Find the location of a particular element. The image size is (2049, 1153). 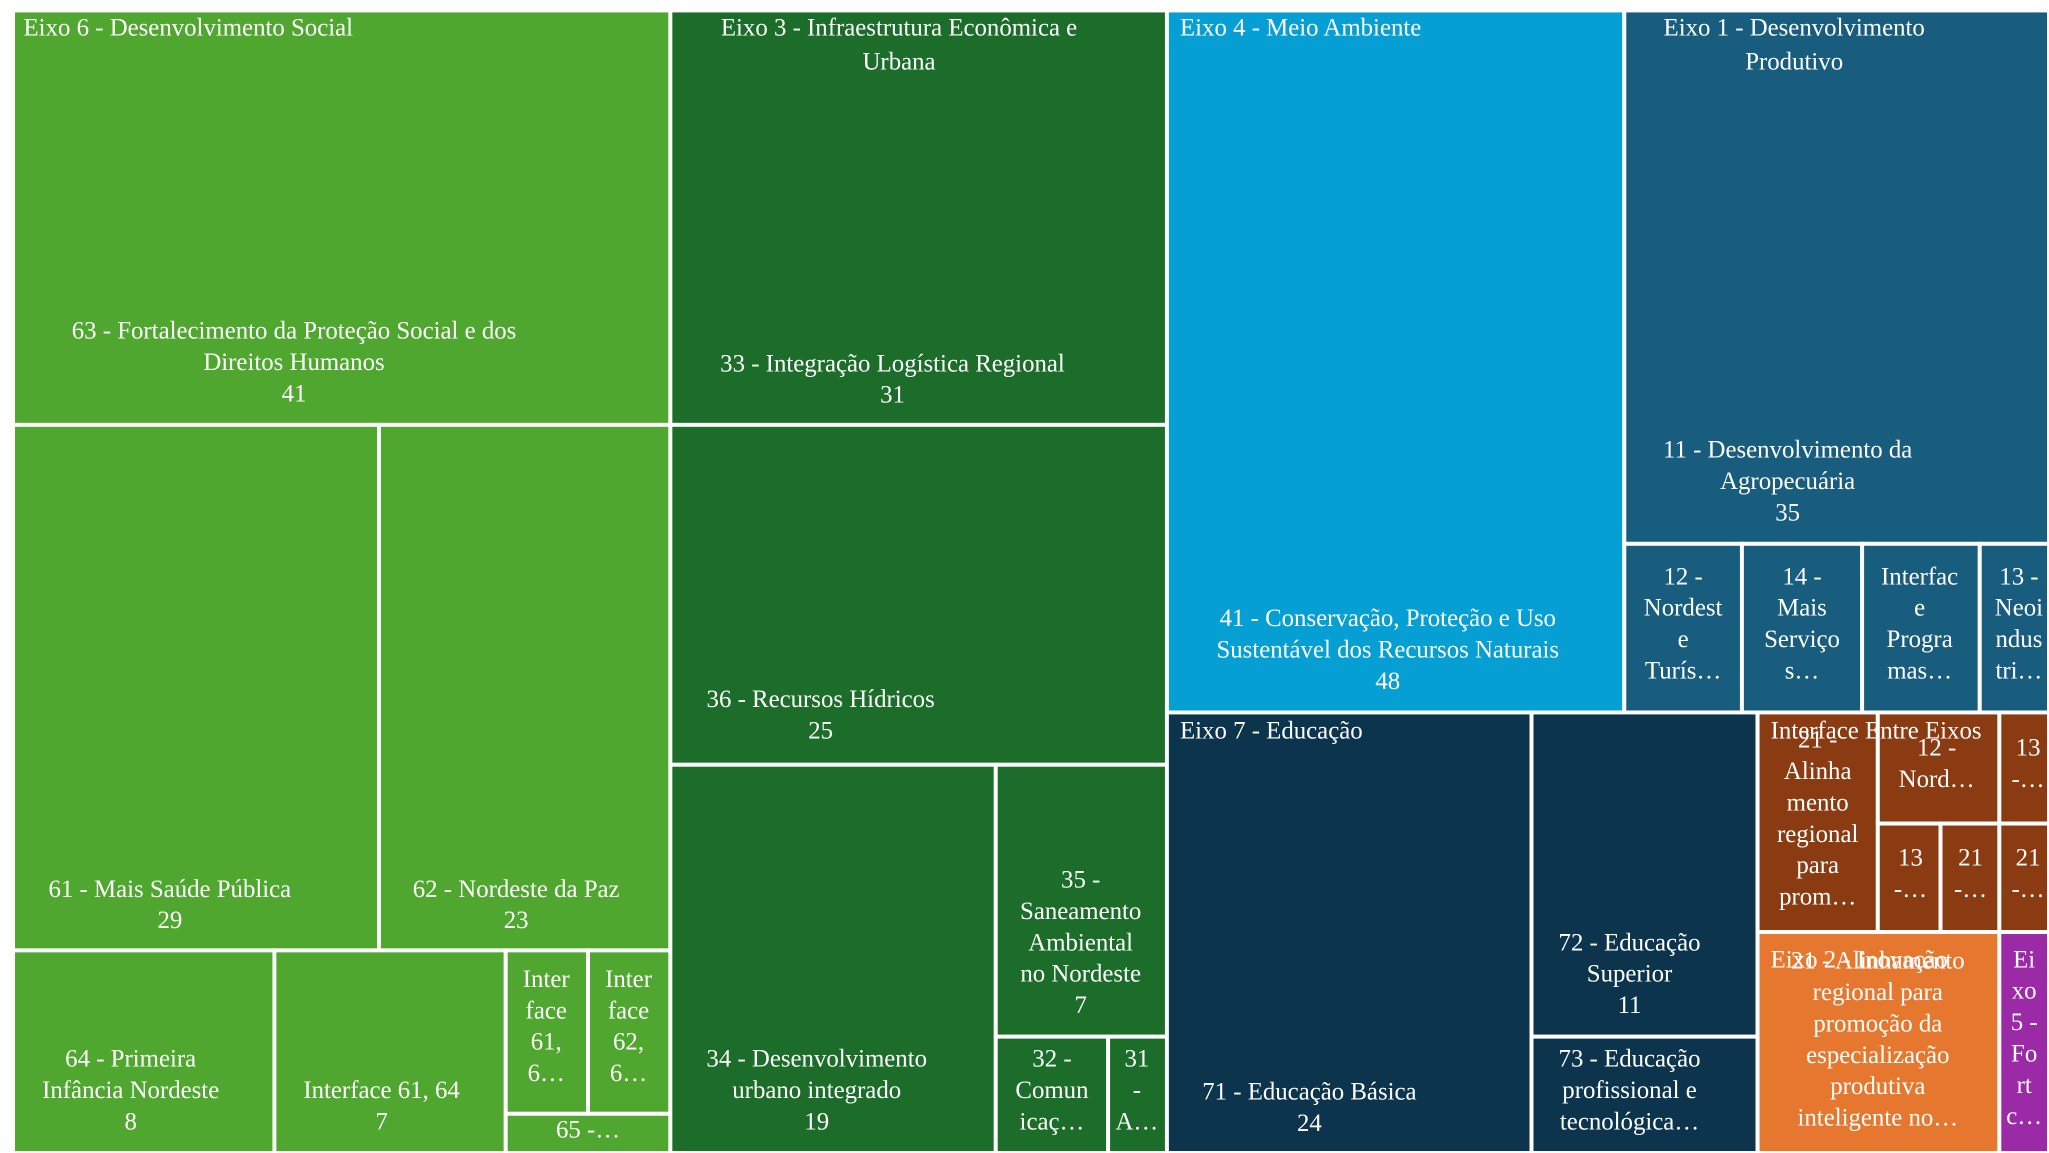

tile-label: - is located at coordinates (1137, 1090).